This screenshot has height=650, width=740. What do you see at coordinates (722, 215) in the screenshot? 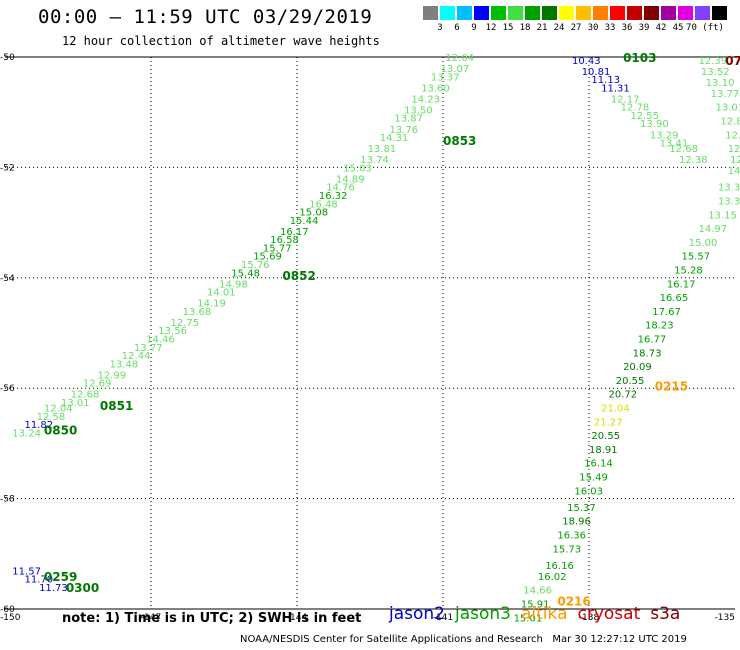
I see `wave-height-value: 13.15` at bounding box center [722, 215].